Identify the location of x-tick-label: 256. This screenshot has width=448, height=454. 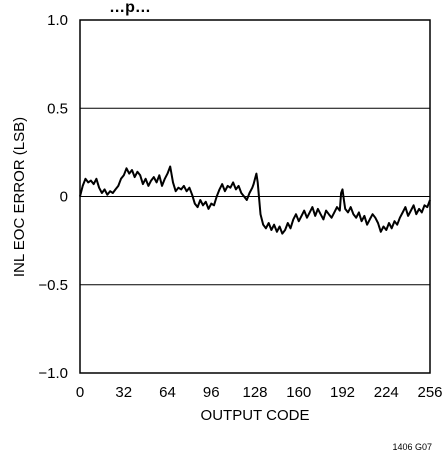
(429, 392).